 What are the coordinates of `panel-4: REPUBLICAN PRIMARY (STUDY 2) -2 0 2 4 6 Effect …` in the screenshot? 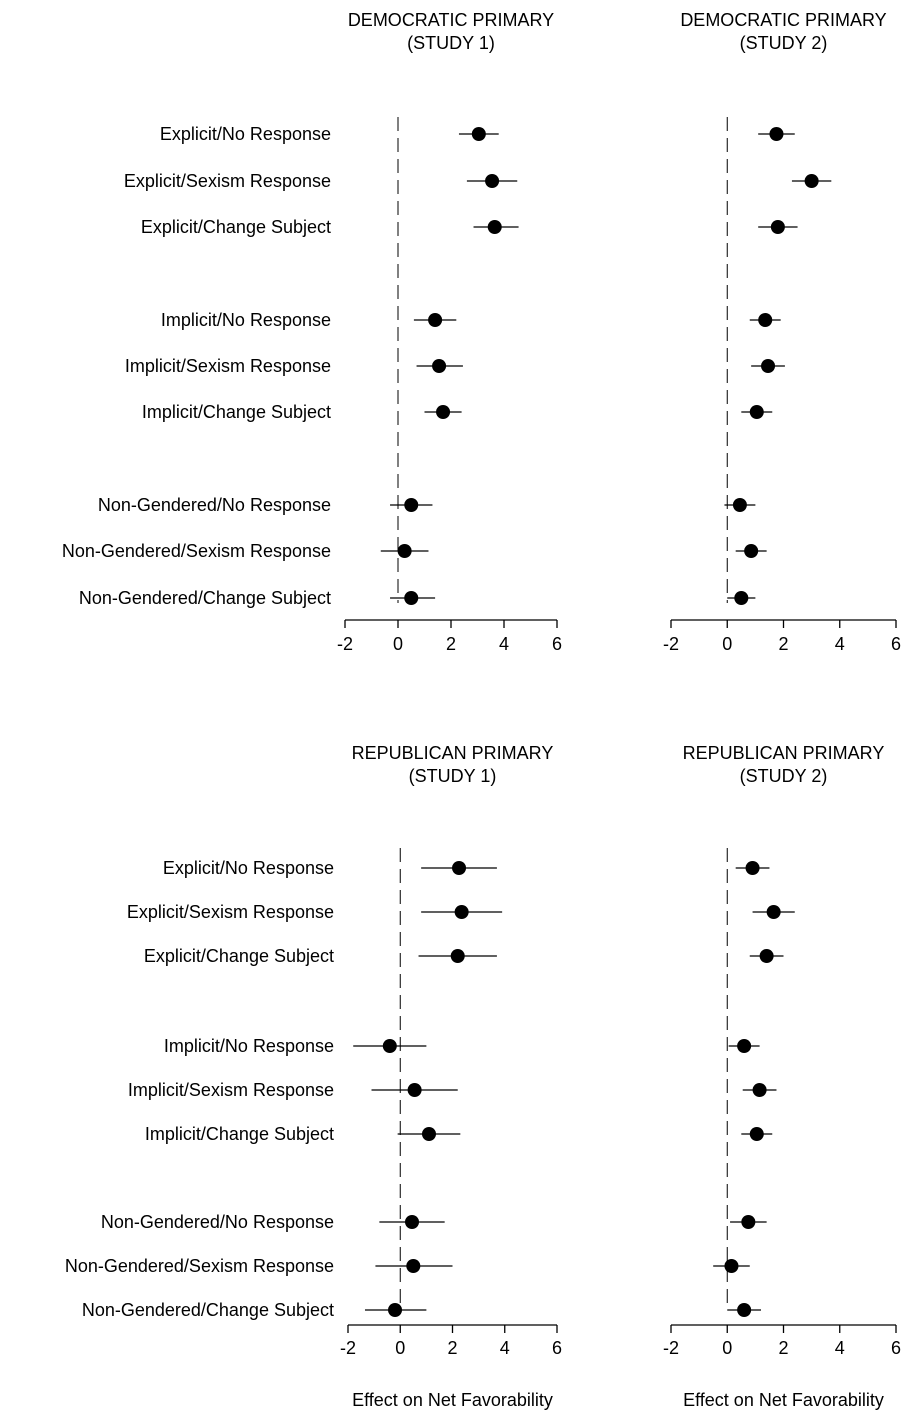 It's located at (782, 1076).